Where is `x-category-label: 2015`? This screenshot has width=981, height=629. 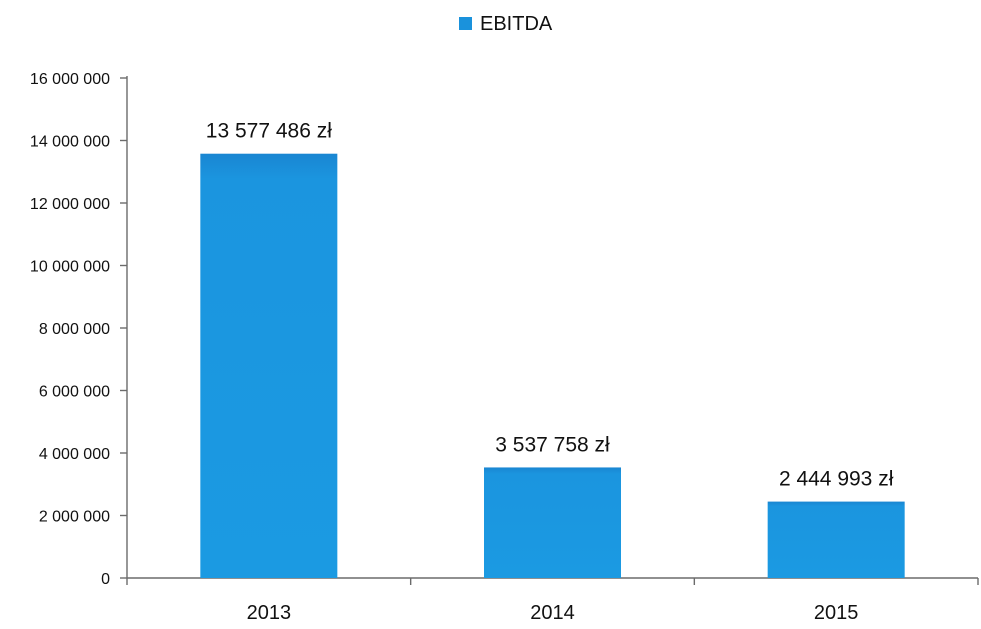
x-category-label: 2015 is located at coordinates (836, 613).